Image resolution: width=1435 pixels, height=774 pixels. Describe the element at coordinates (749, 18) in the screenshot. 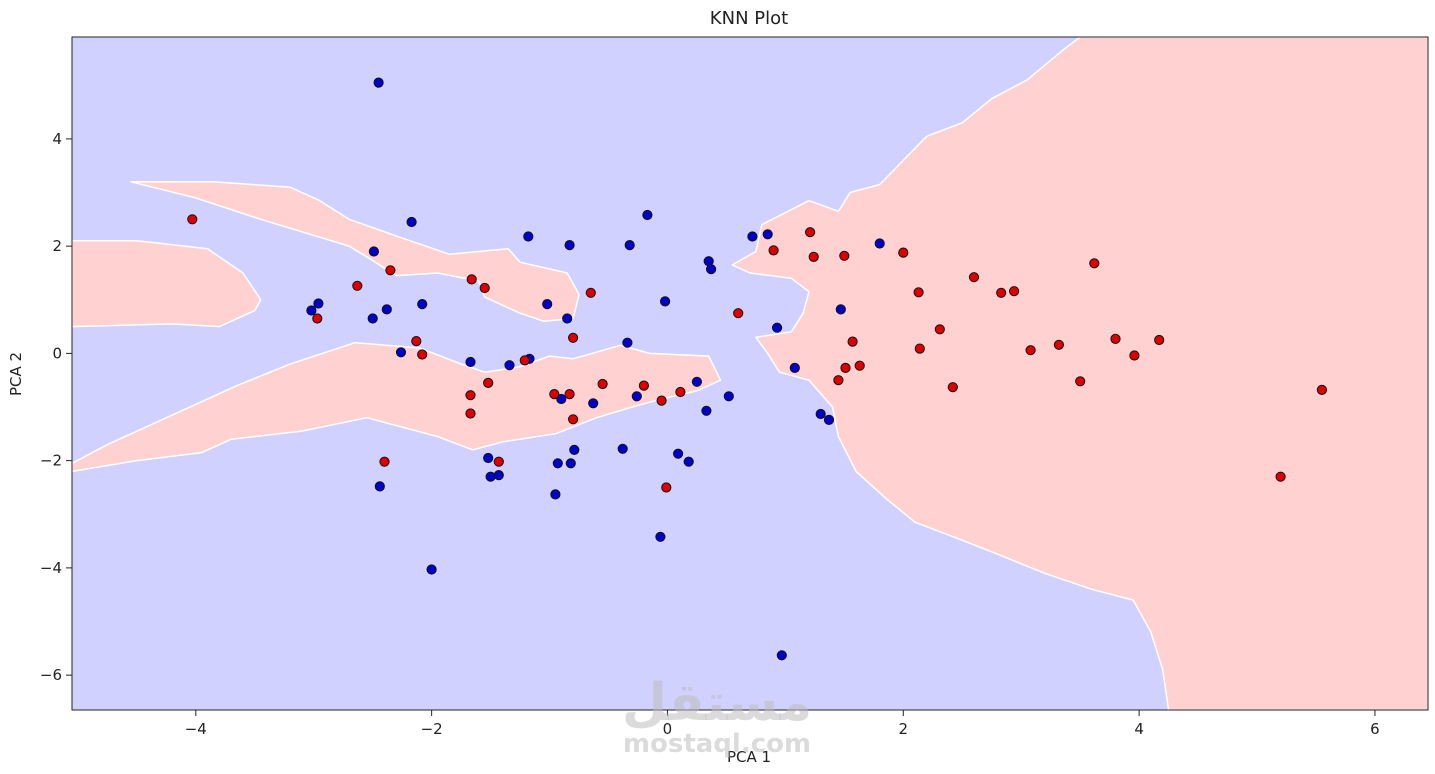

I see `chart-title: KNN Plot` at that location.